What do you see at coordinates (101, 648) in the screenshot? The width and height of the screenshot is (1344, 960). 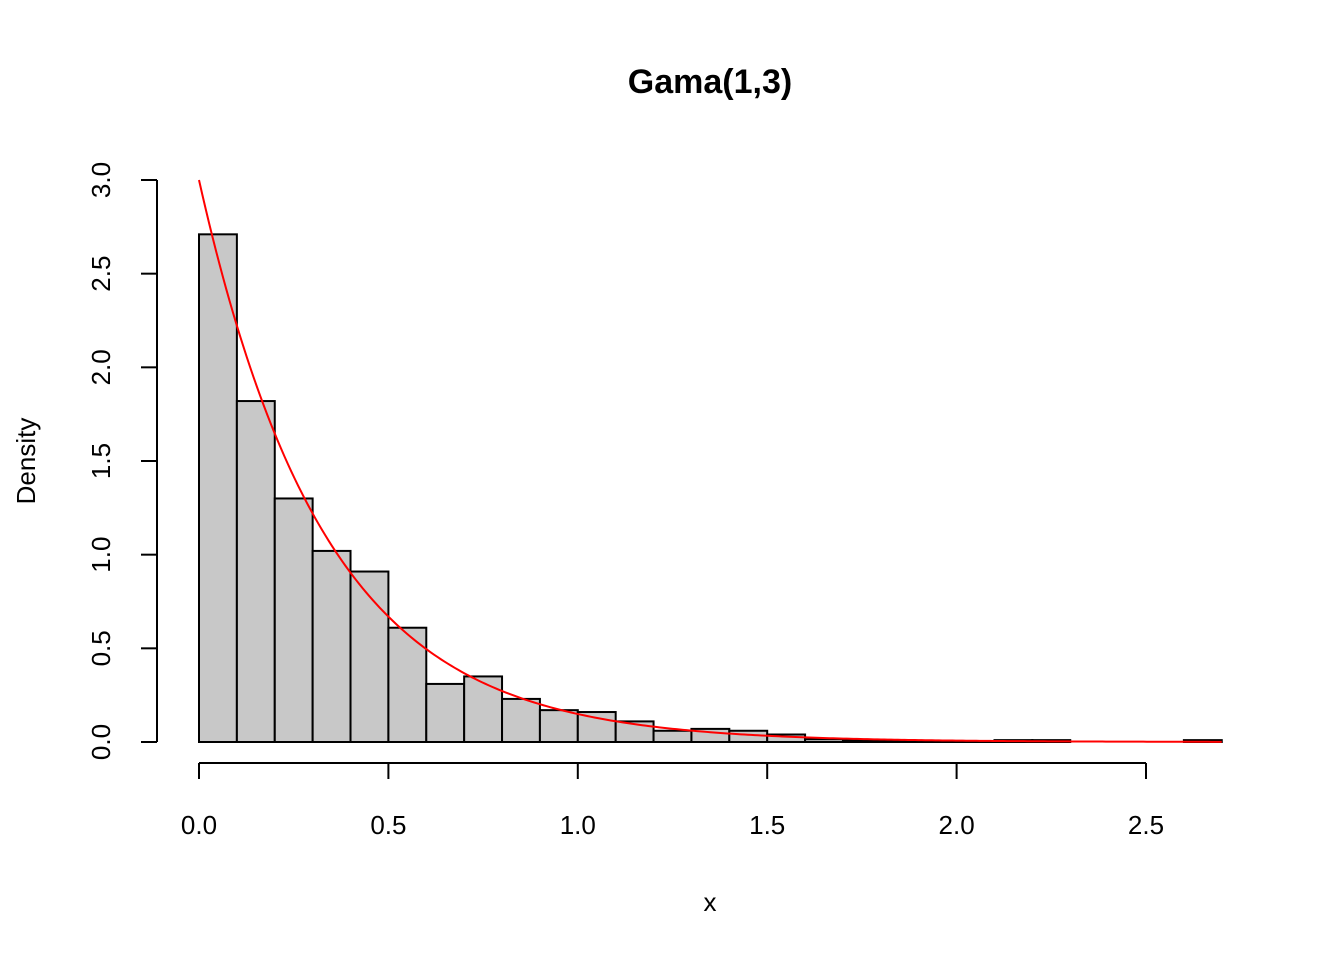 I see `y-tick-label: 0.5` at bounding box center [101, 648].